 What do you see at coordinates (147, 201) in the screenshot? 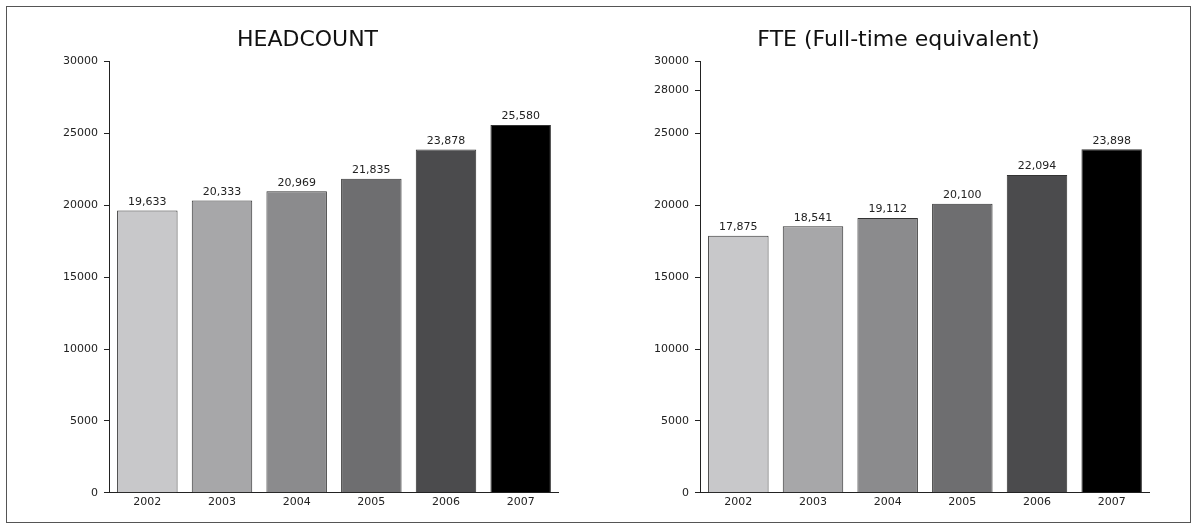
I see `data-label: 19,633` at bounding box center [147, 201].